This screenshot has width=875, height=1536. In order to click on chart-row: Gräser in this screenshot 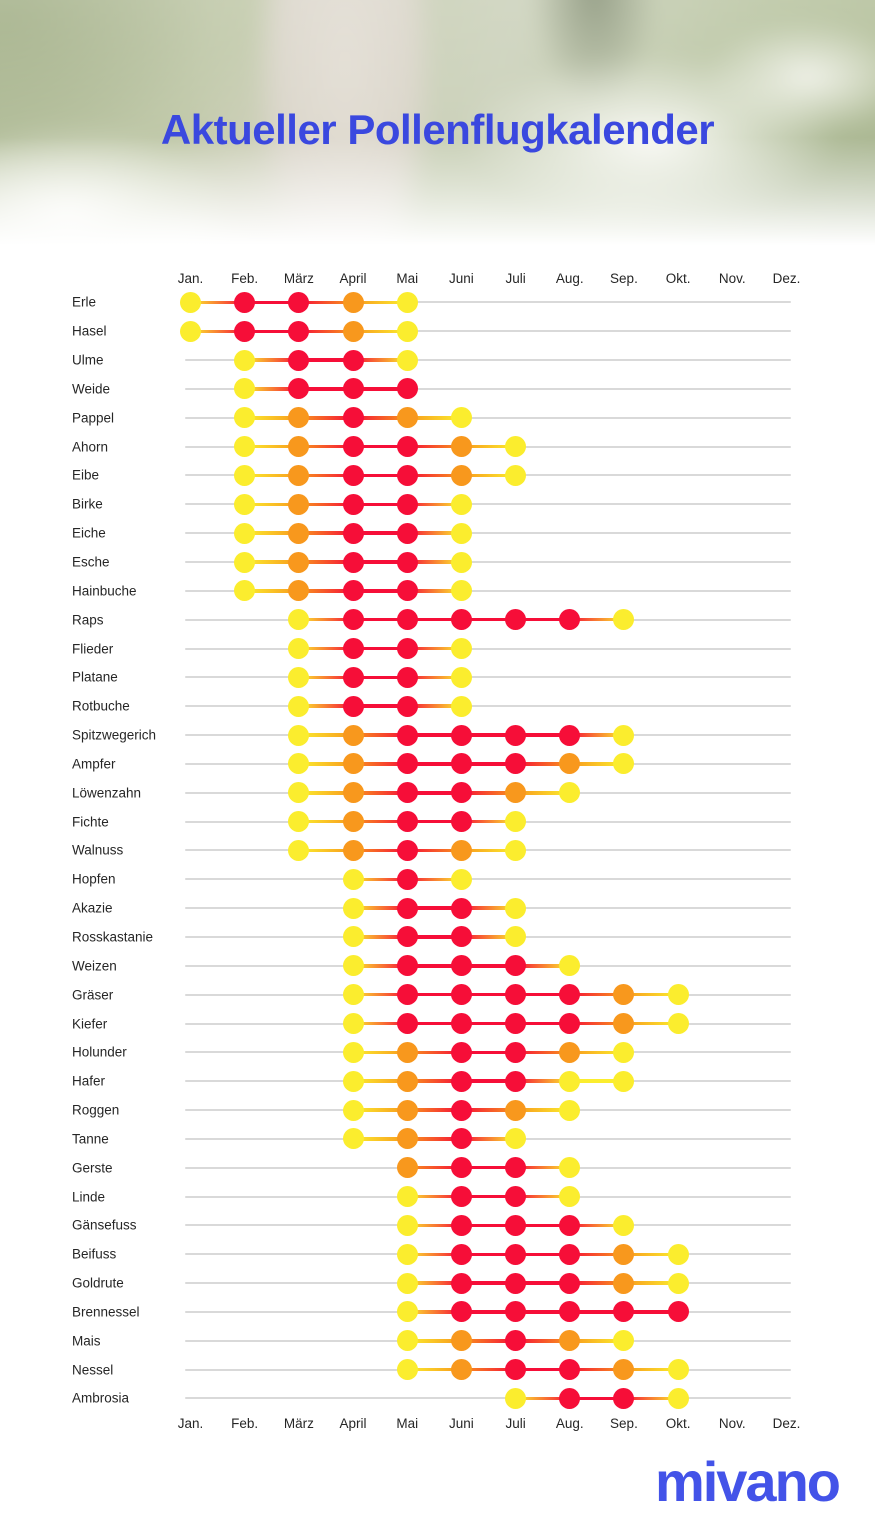, I will do `click(437, 994)`.